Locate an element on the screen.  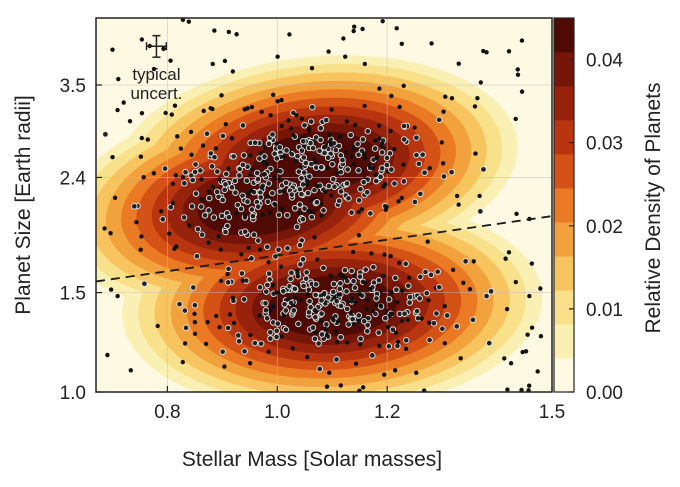
x-tick-label: 1.5 is located at coordinates (552, 412).